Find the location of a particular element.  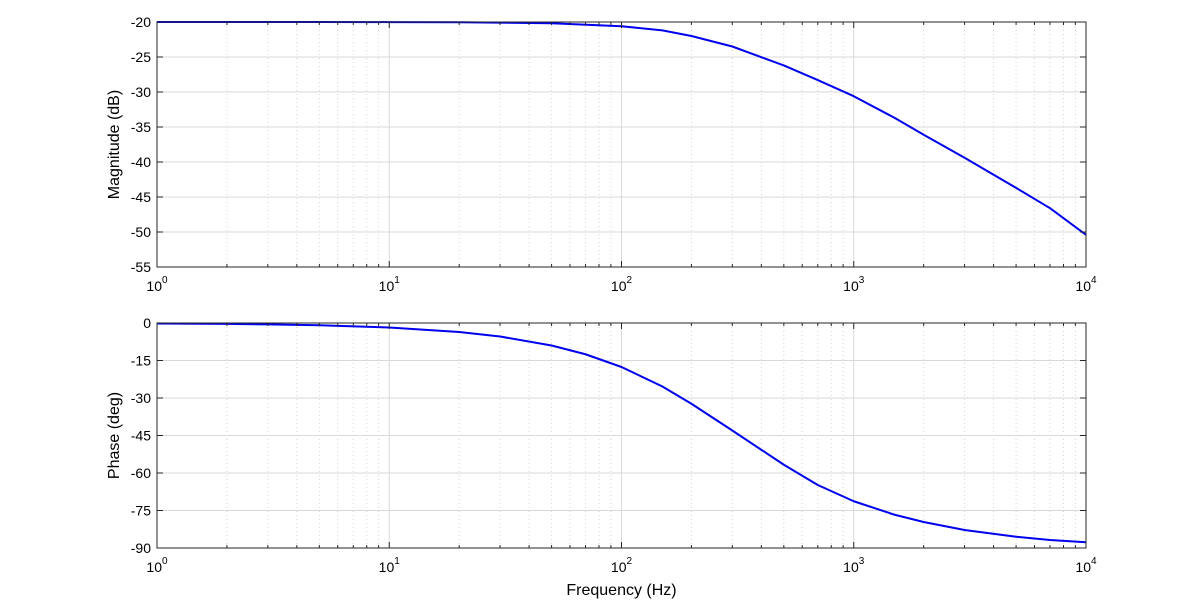

phase-y-tick-label: -75 is located at coordinates (141, 511).